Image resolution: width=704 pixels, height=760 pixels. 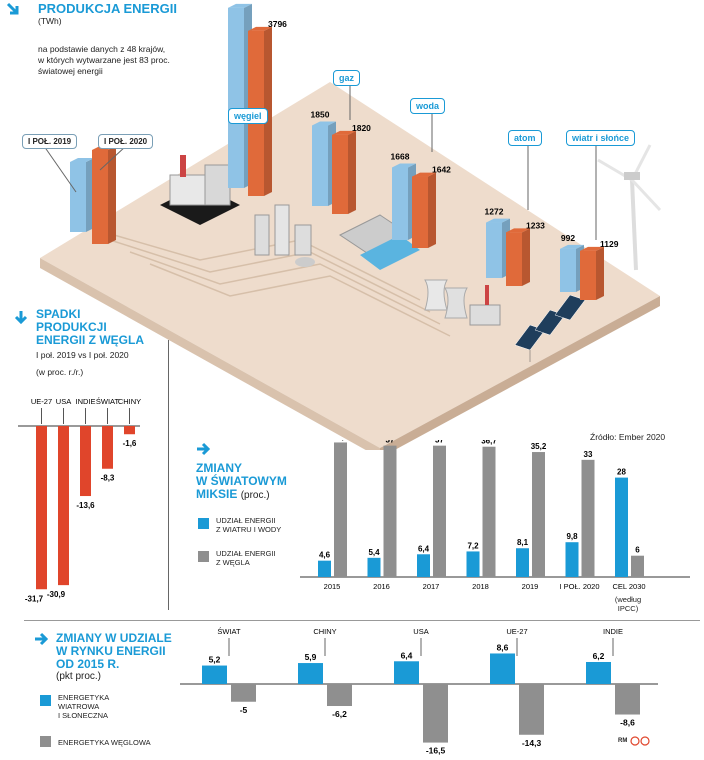 I want to click on mix-title: ZMIANY W ŚWIATOWYM MIKSIE (proc.), so click(x=241, y=481).